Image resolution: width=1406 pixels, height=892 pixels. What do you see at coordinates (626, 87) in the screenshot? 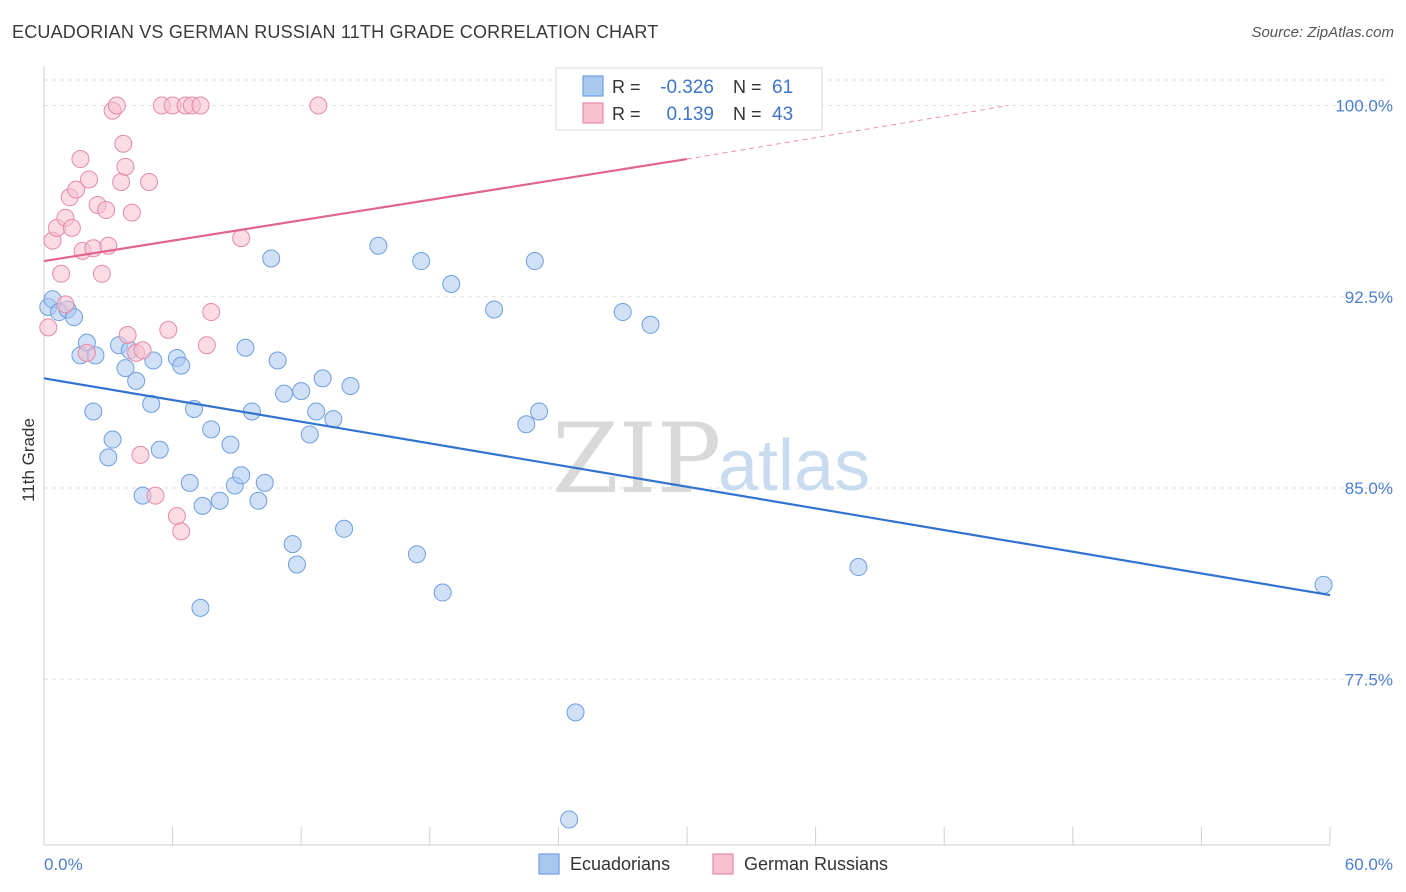
I see `stats-r-label-1: R =` at bounding box center [626, 87].